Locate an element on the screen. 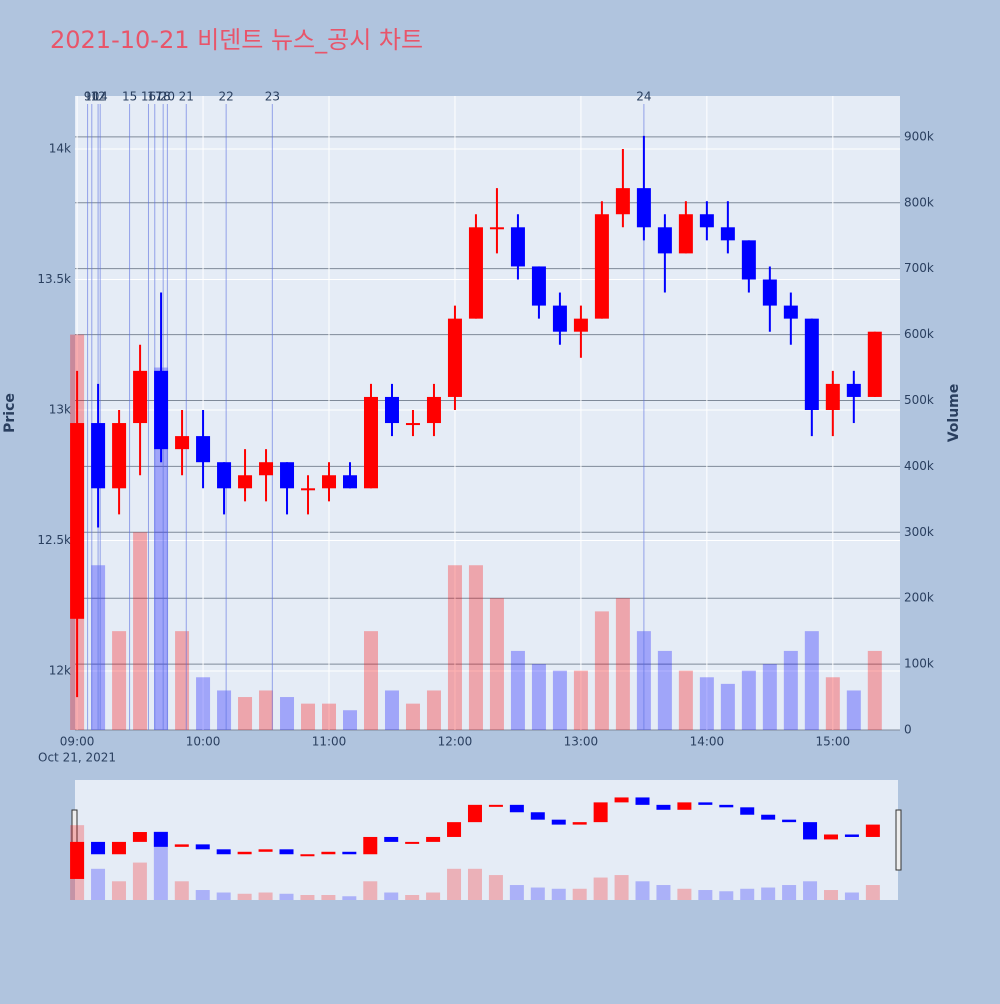 This screenshot has width=1000, height=1004. range-slider is located at coordinates (486, 840).